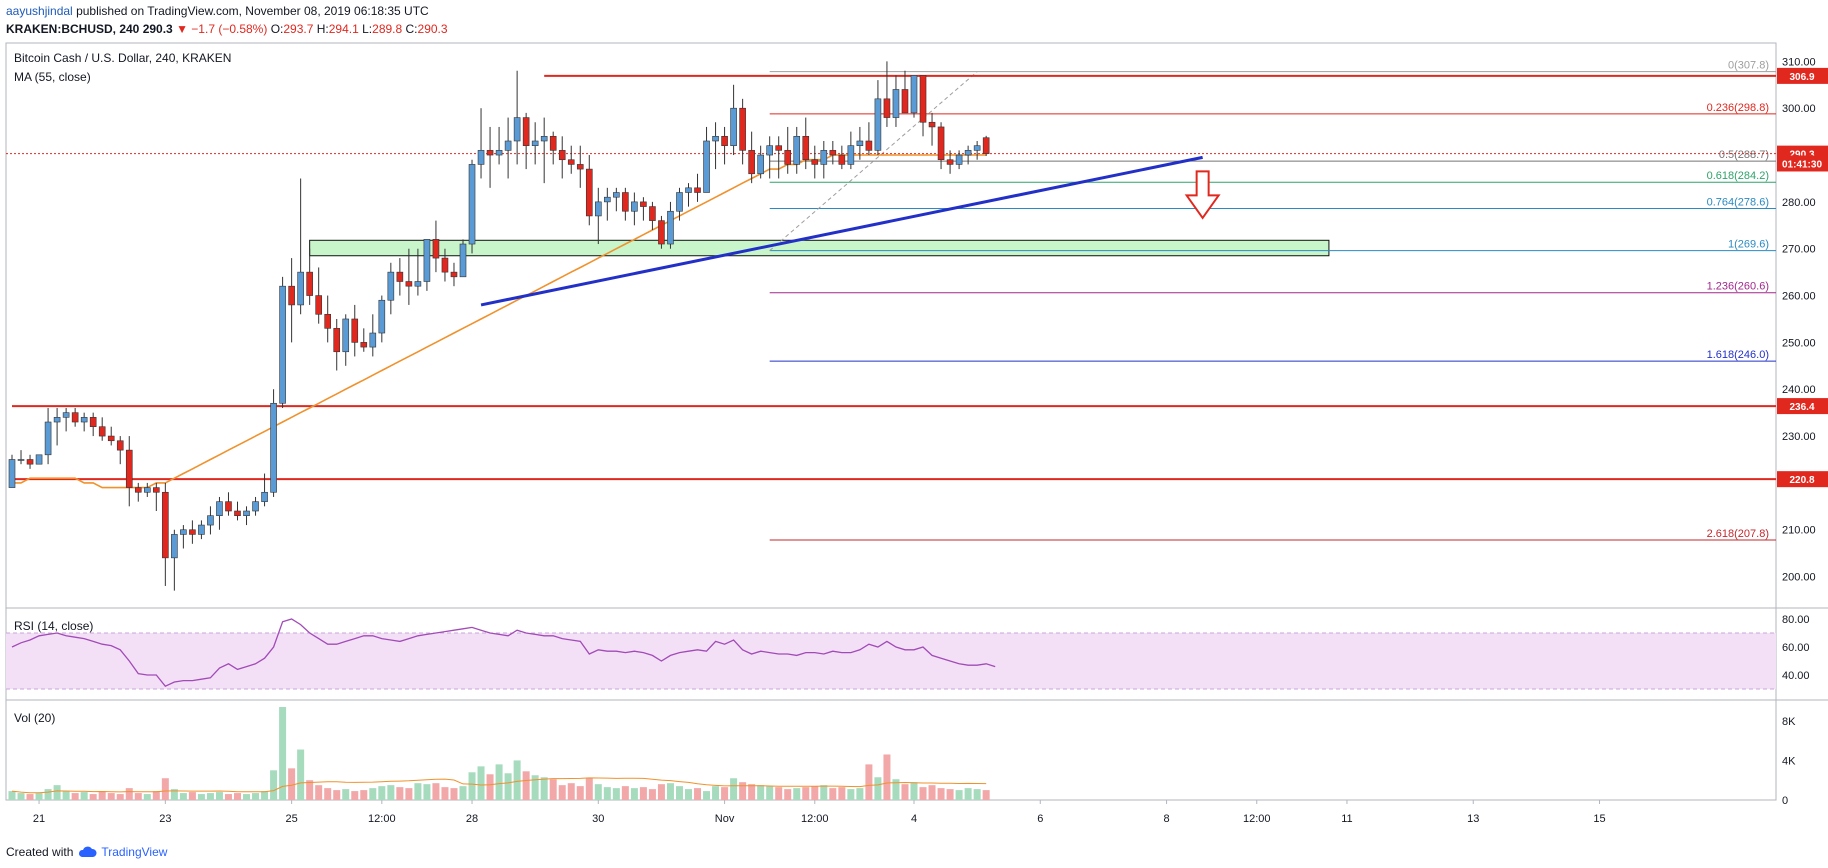  I want to click on rsi-line, so click(503, 653).